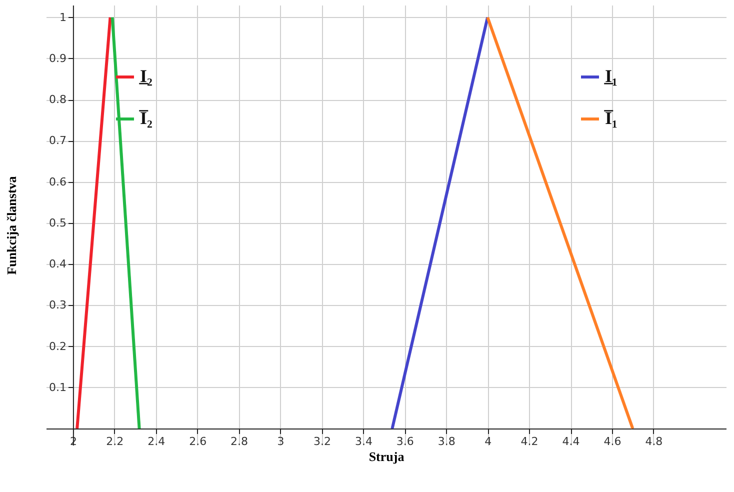 The height and width of the screenshot is (492, 734). I want to click on x-tick-label: 2.6, so click(198, 441).